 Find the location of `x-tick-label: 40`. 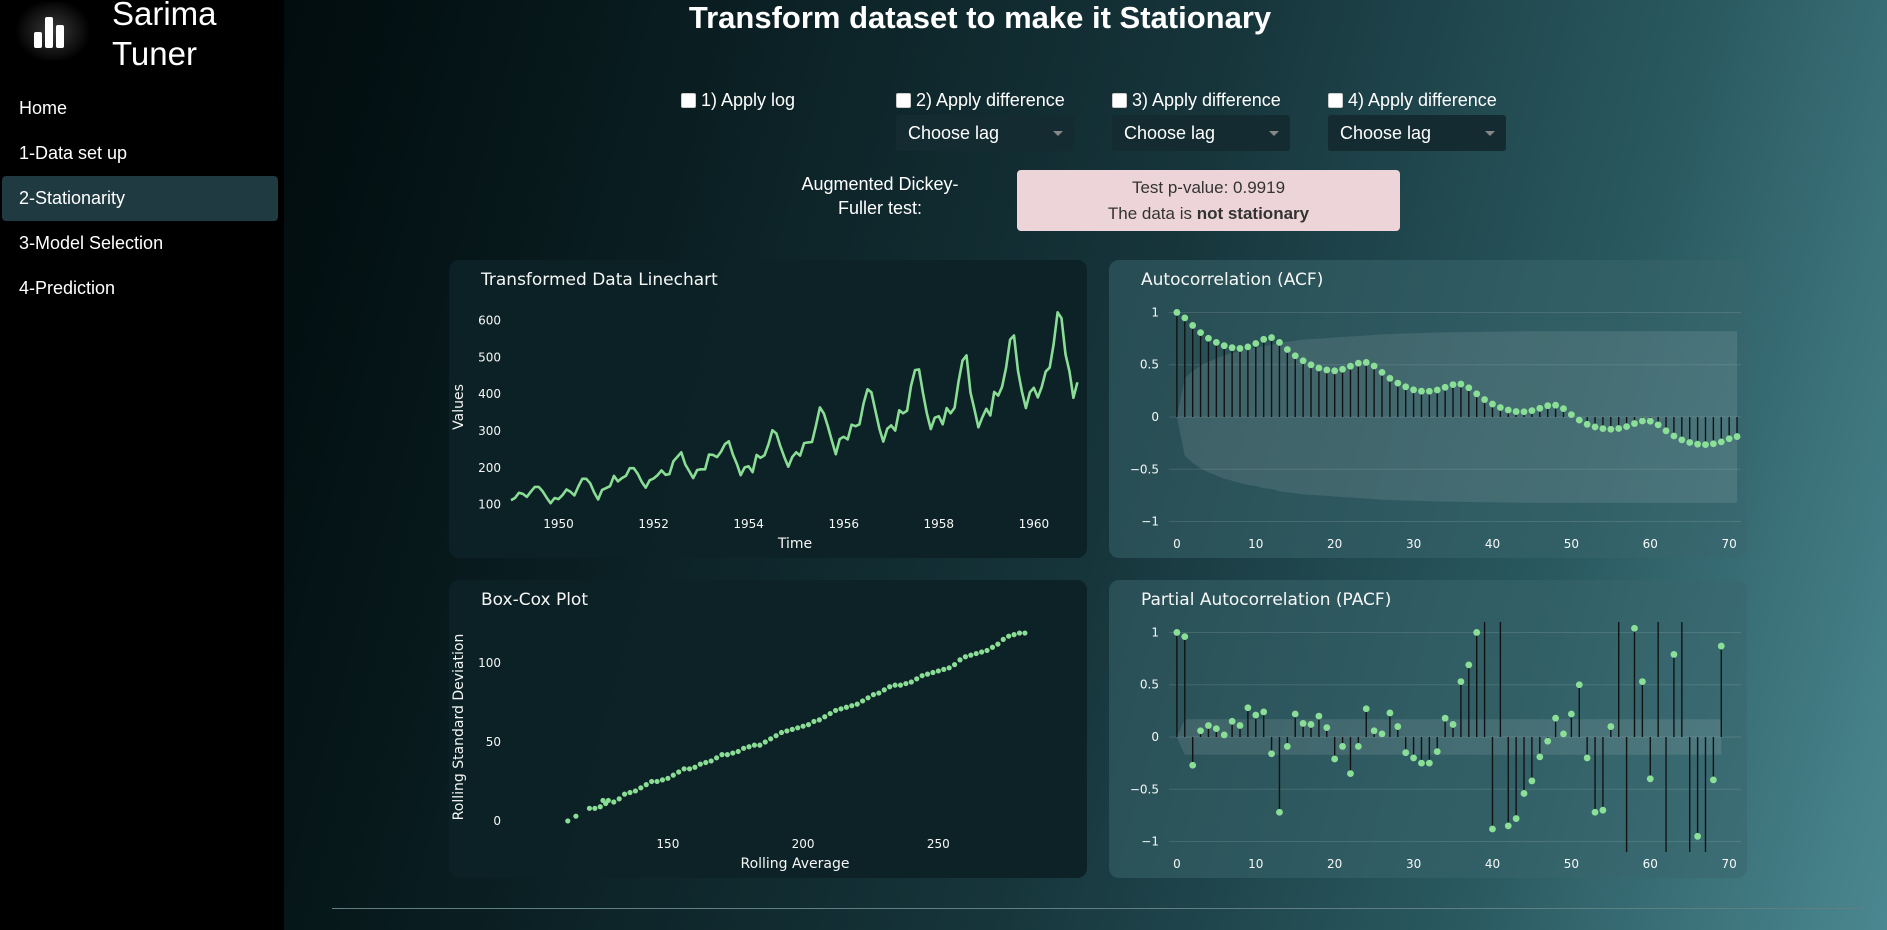

x-tick-label: 40 is located at coordinates (1492, 864).